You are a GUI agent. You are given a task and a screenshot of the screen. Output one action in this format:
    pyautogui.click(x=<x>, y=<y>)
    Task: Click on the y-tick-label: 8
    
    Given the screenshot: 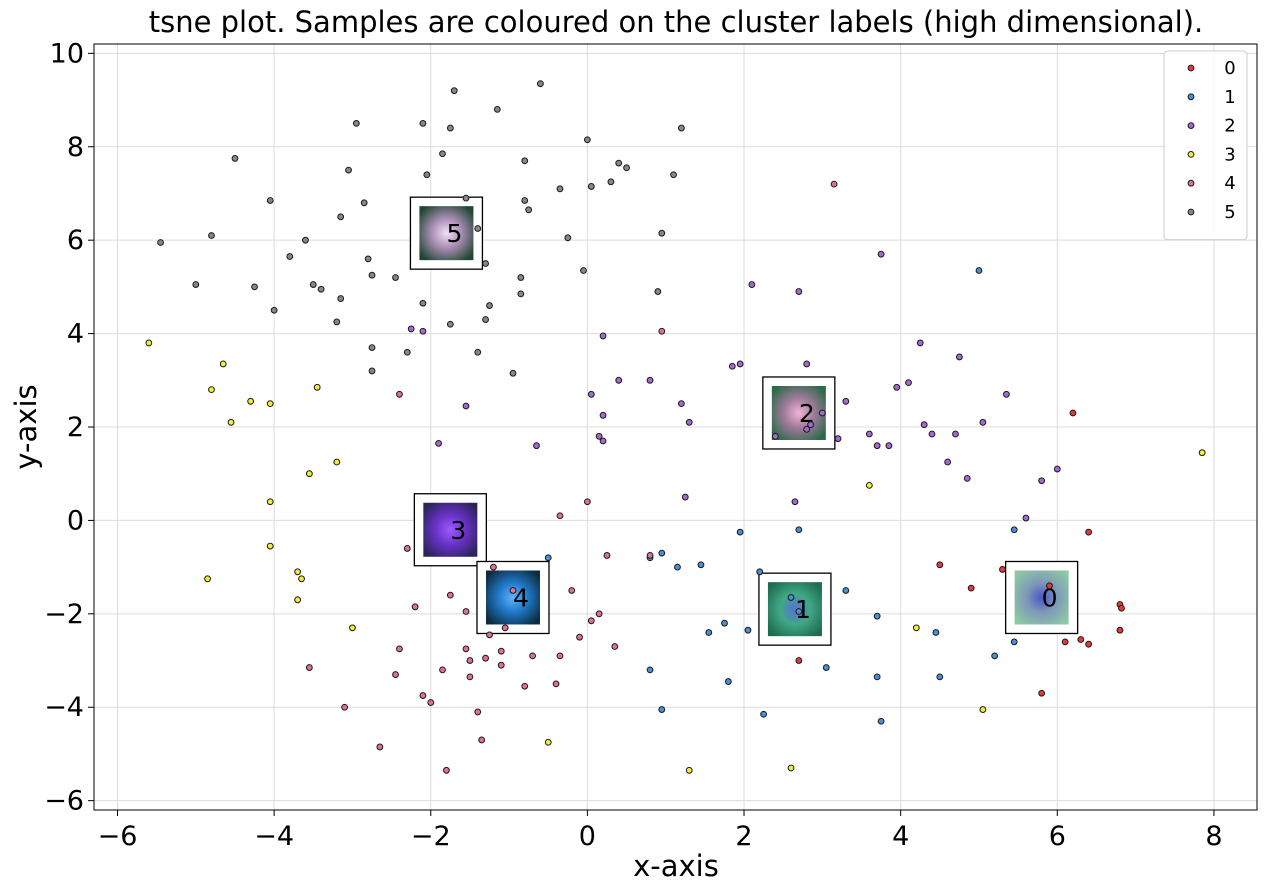 What is the action you would take?
    pyautogui.click(x=75, y=147)
    